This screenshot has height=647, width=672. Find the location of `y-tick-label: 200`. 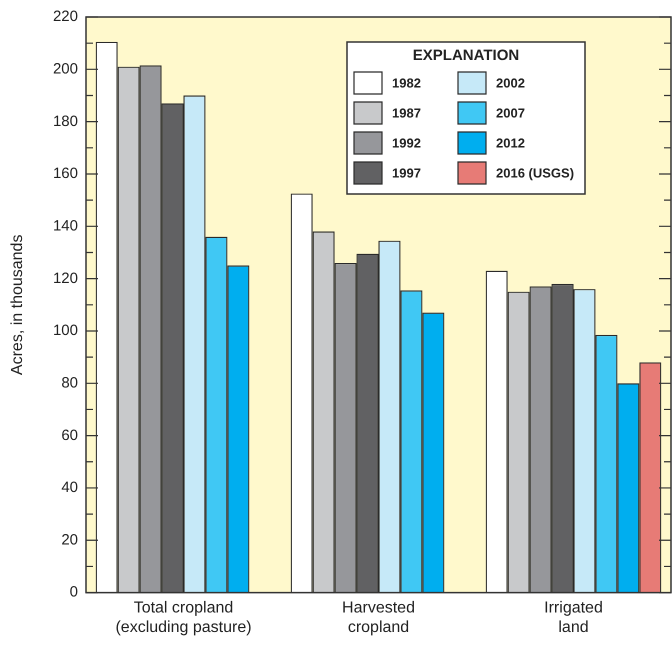

y-tick-label: 200 is located at coordinates (65, 69).